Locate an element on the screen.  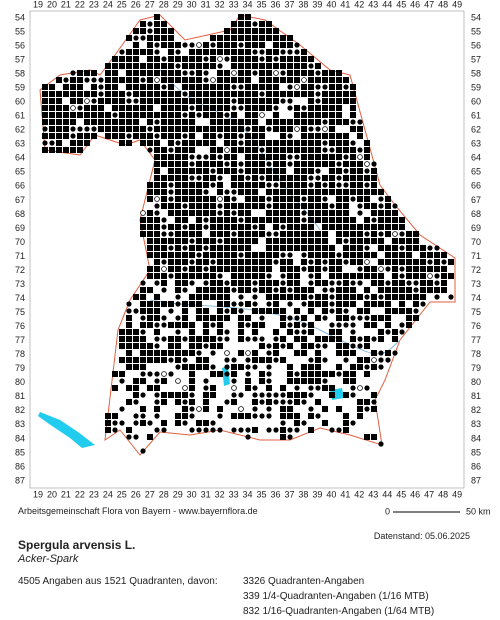
lake is located at coordinates (66, 430).